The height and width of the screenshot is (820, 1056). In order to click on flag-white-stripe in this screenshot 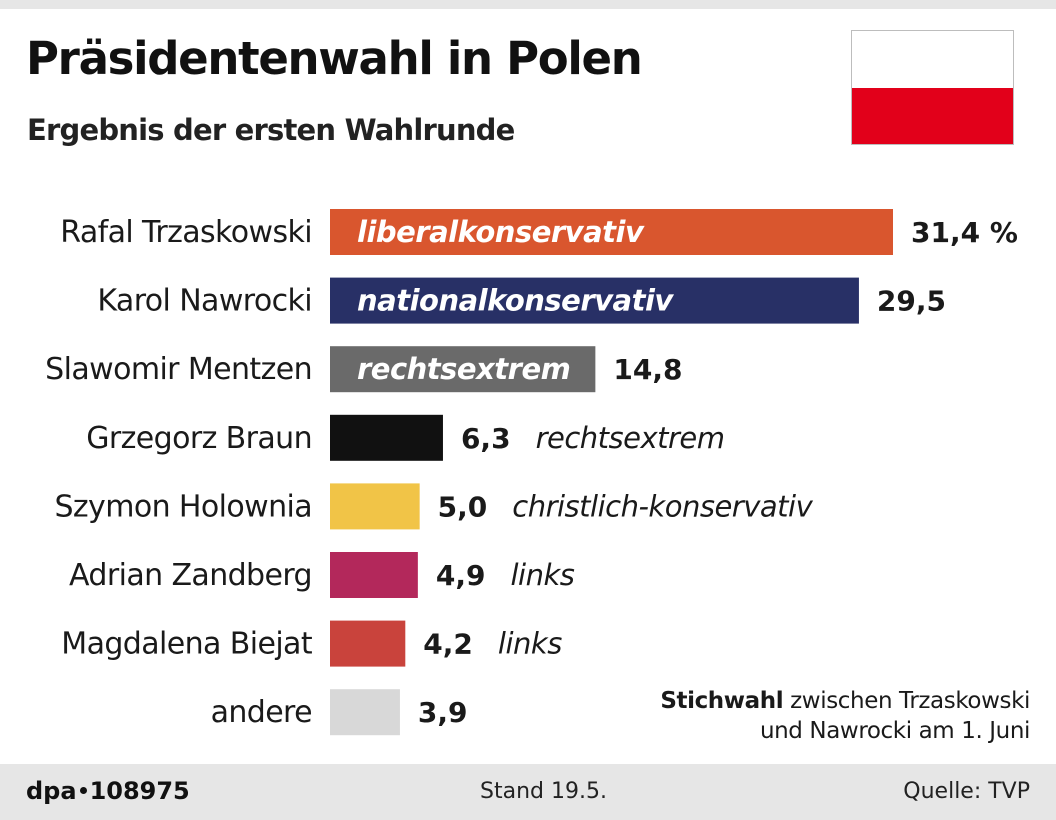, I will do `click(932, 59)`.